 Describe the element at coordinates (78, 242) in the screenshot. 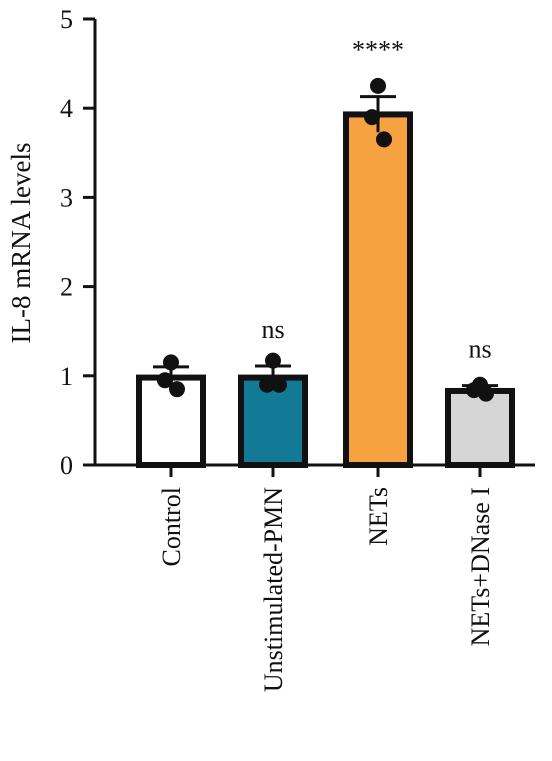

I see `y-axis: 0 1 2 3 4 5` at that location.